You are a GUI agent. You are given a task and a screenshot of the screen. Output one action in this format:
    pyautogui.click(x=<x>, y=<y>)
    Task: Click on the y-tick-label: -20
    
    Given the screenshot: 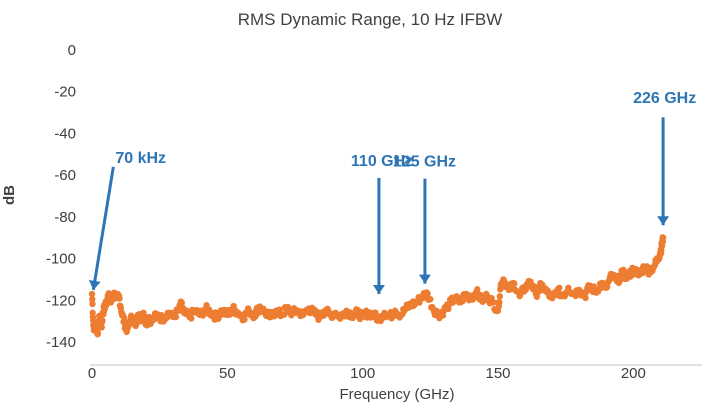 What is the action you would take?
    pyautogui.click(x=65, y=92)
    